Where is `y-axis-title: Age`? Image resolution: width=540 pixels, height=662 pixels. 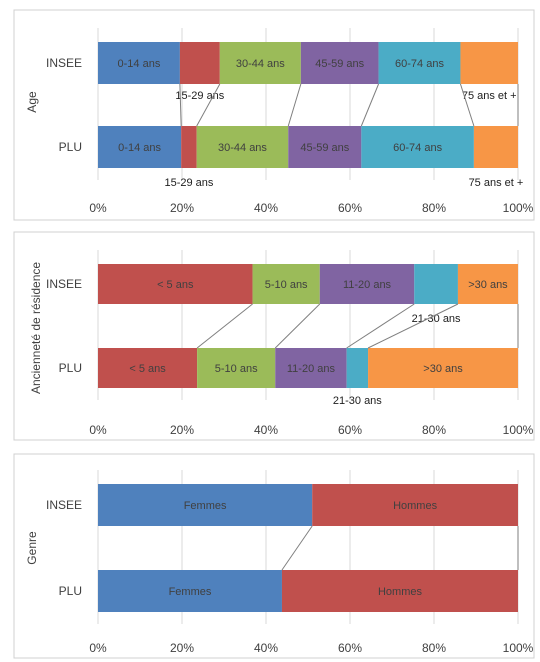
y-axis-title: Age is located at coordinates (32, 102).